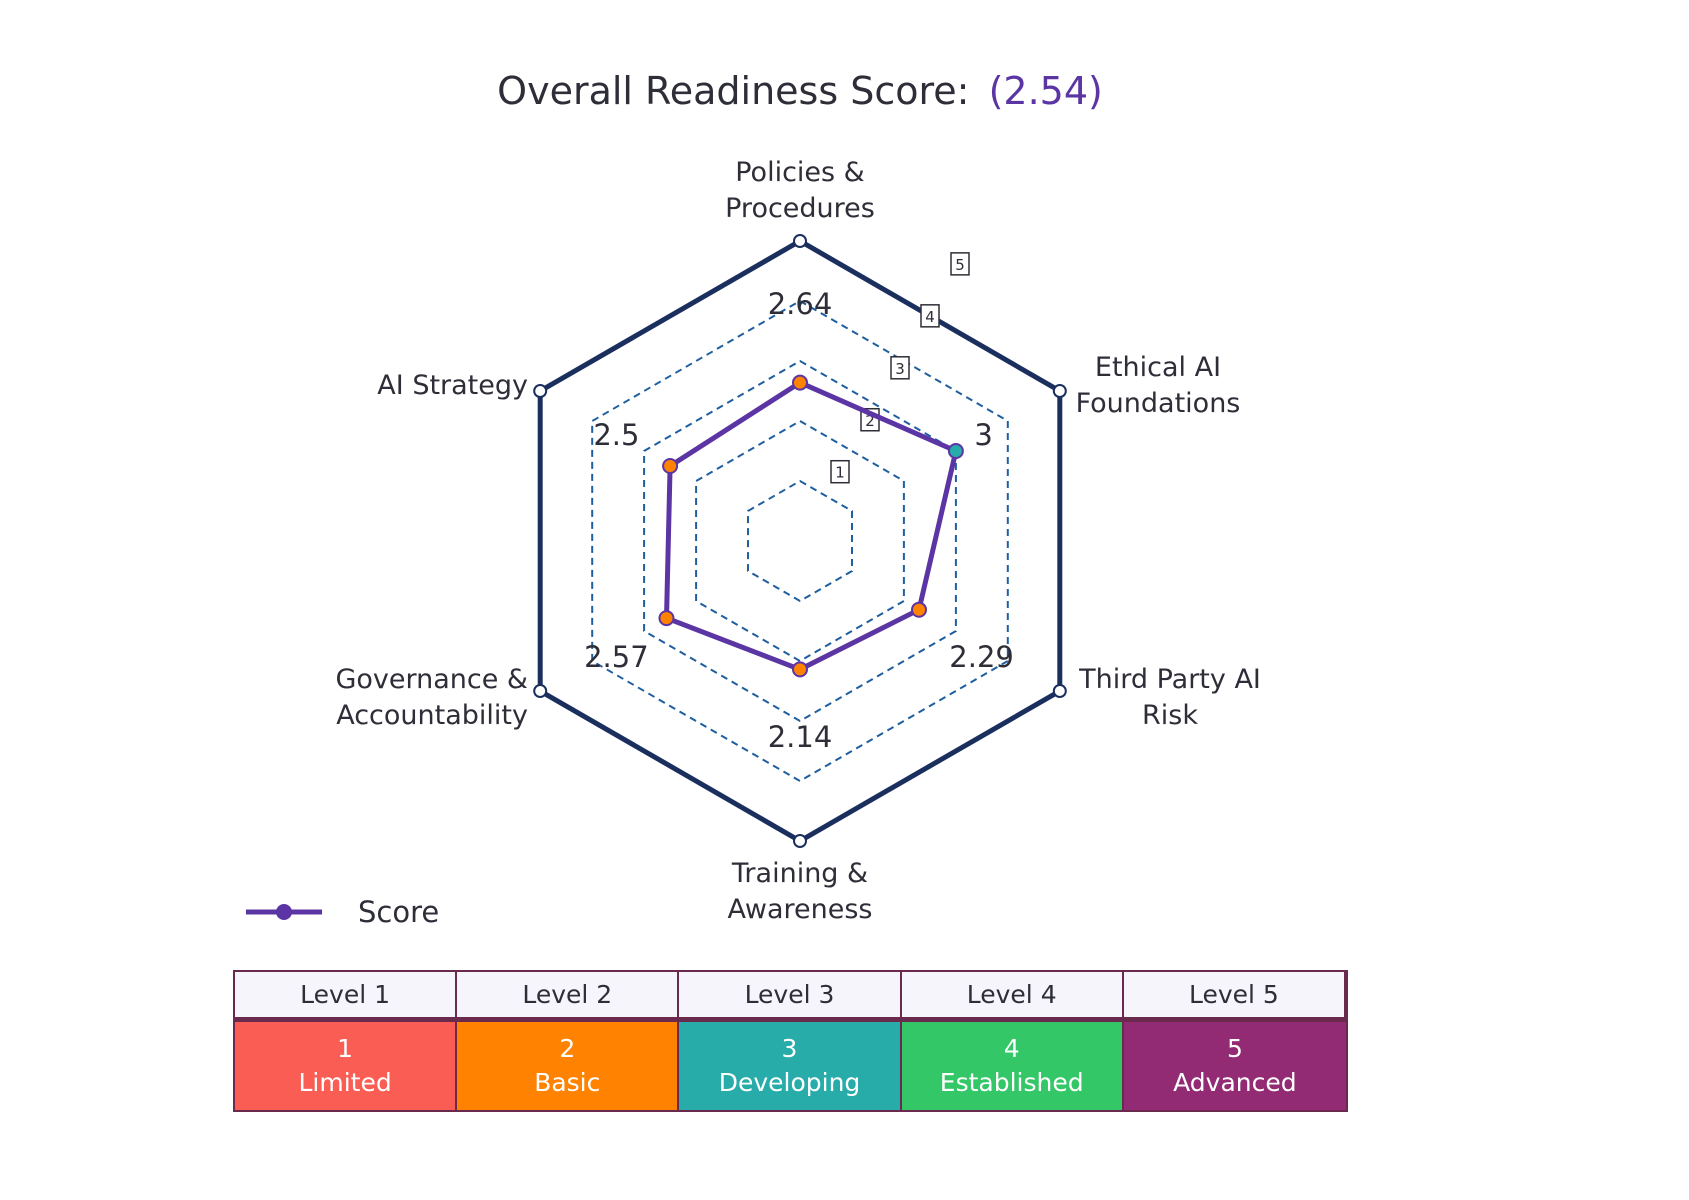 Image resolution: width=1689 pixels, height=1200 pixels. I want to click on level-header-5: Level 5, so click(1234, 997).